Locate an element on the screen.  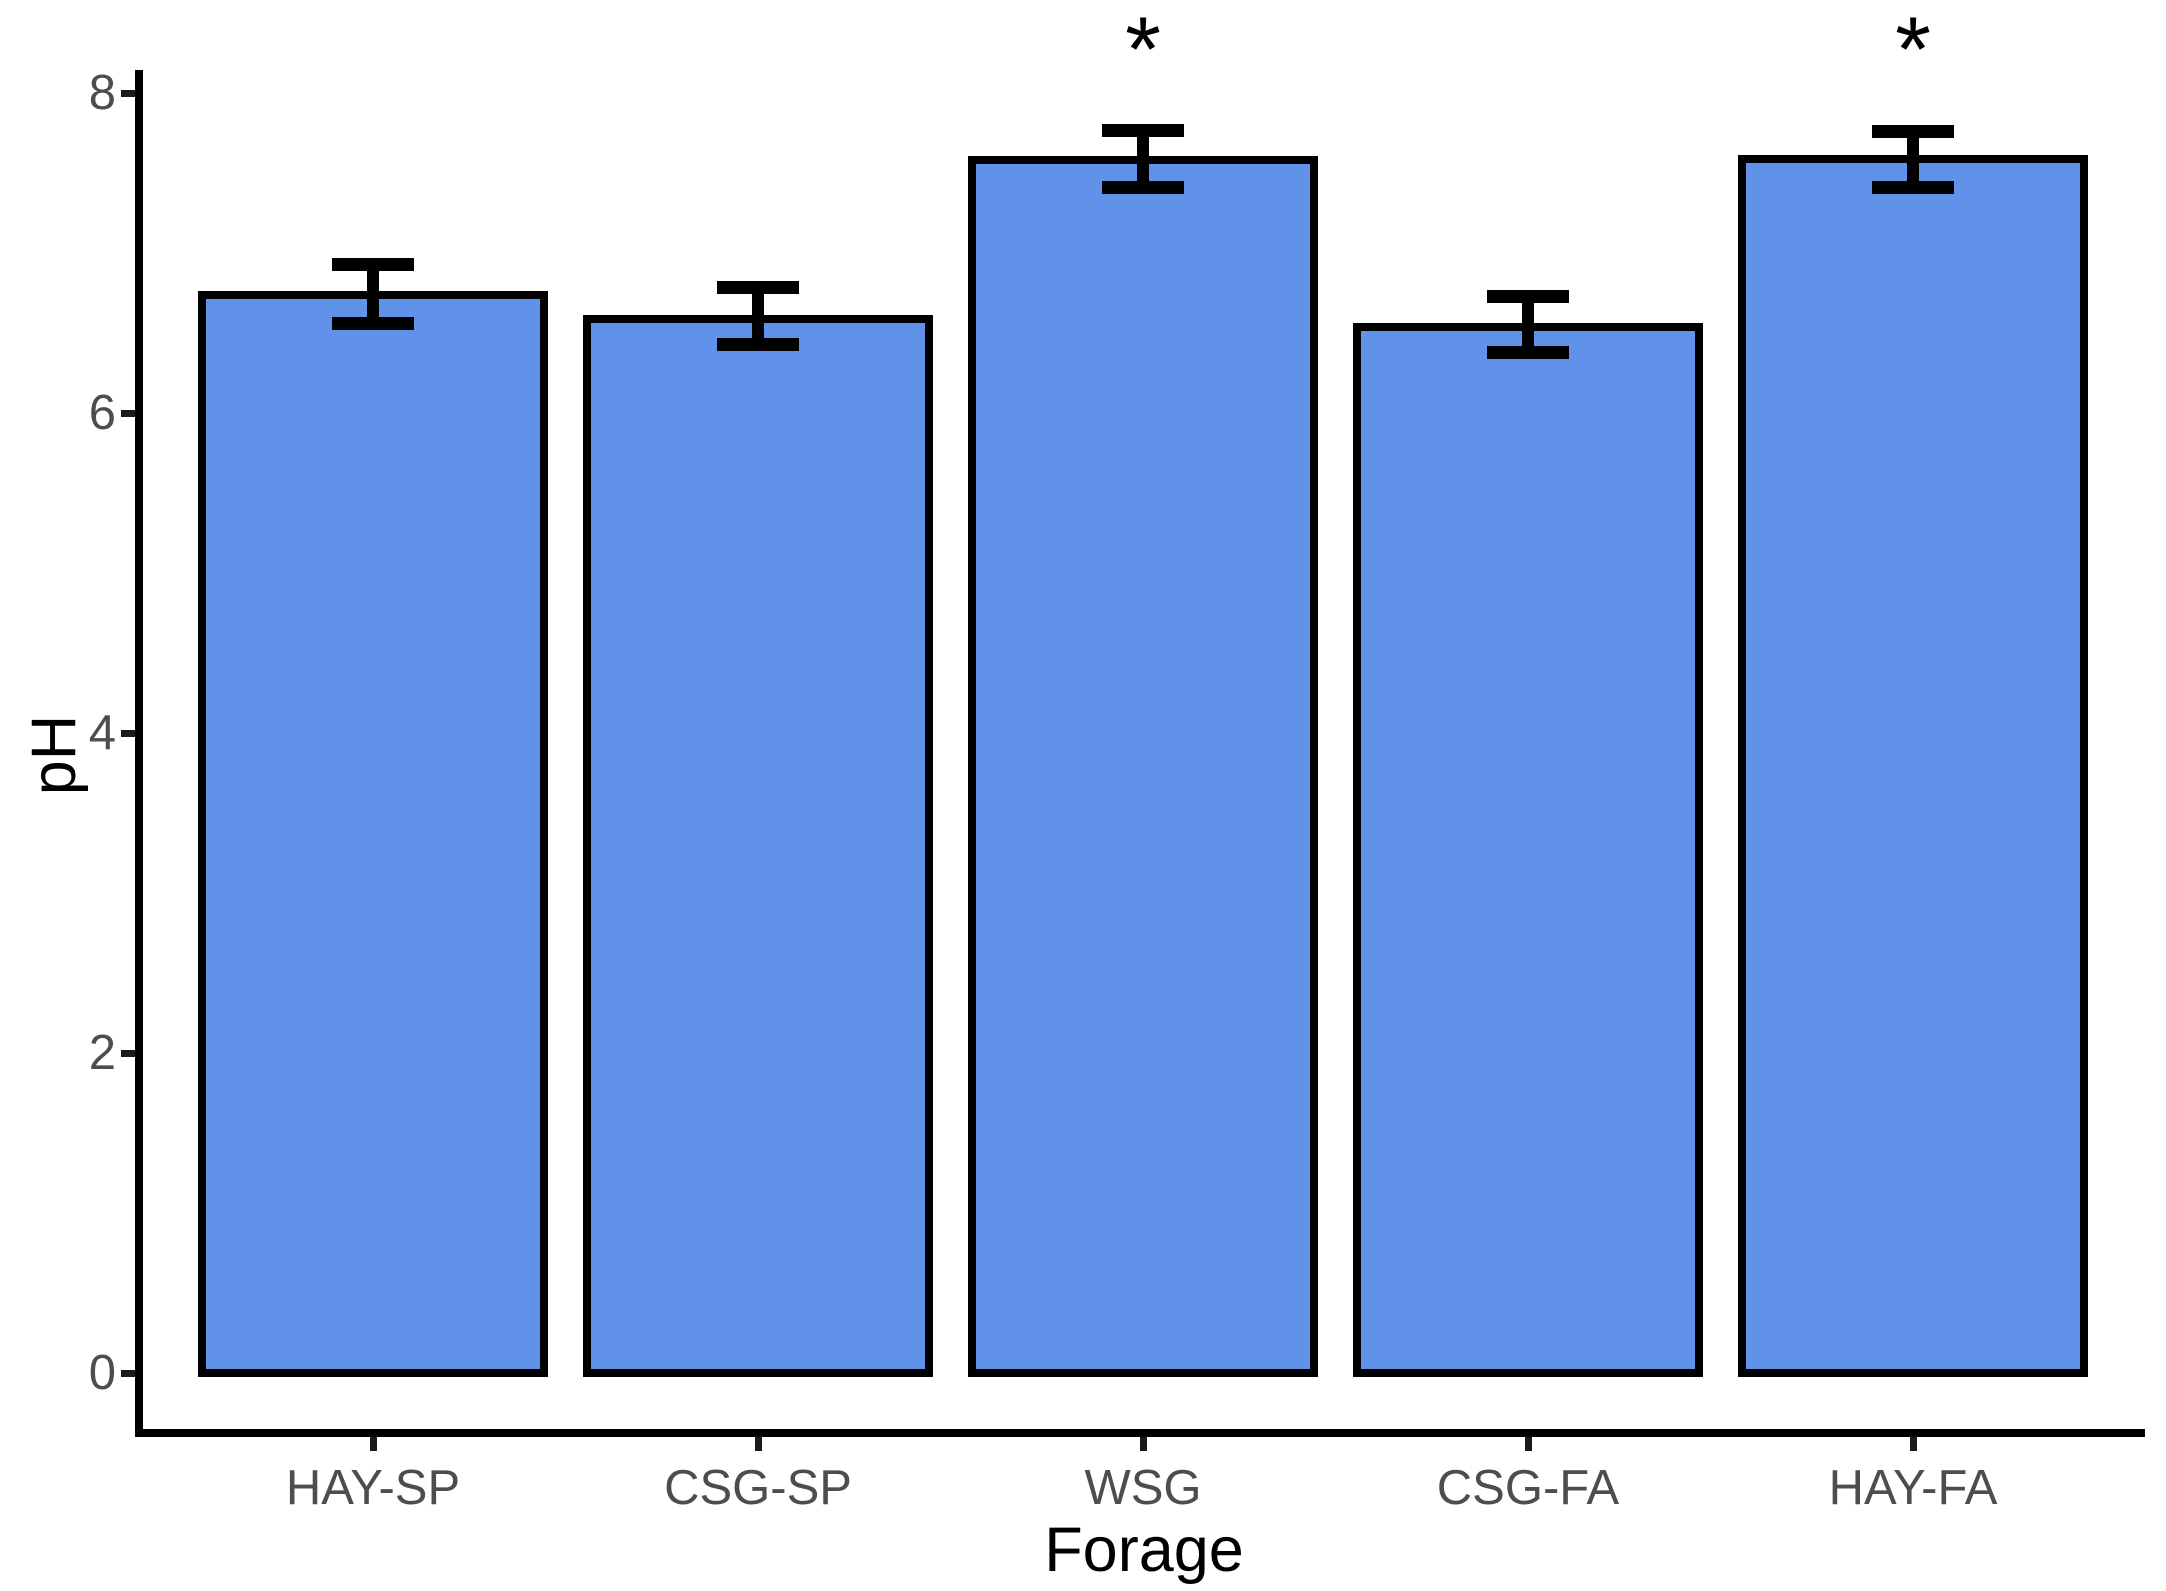
error-bar-upper-cap-HAY-FA is located at coordinates (1913, 132).